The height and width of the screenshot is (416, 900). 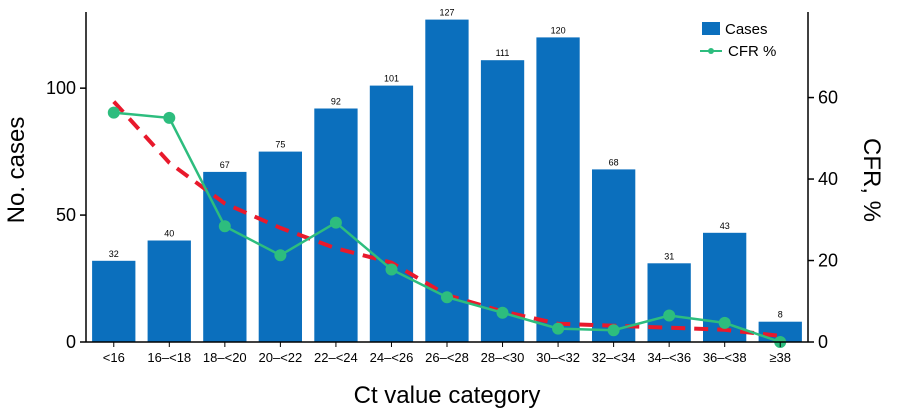 What do you see at coordinates (614, 162) in the screenshot?
I see `bar-label-9: 68` at bounding box center [614, 162].